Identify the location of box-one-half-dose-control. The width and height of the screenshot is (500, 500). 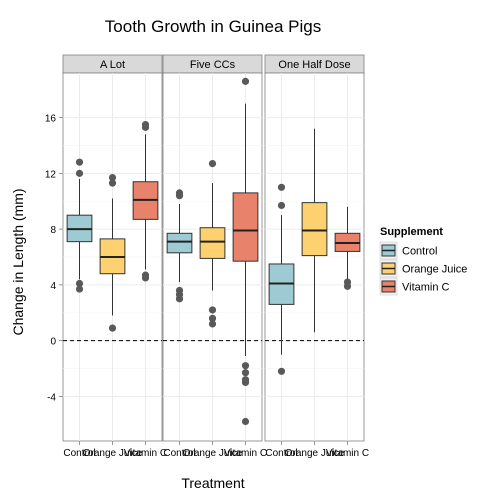
(281, 279).